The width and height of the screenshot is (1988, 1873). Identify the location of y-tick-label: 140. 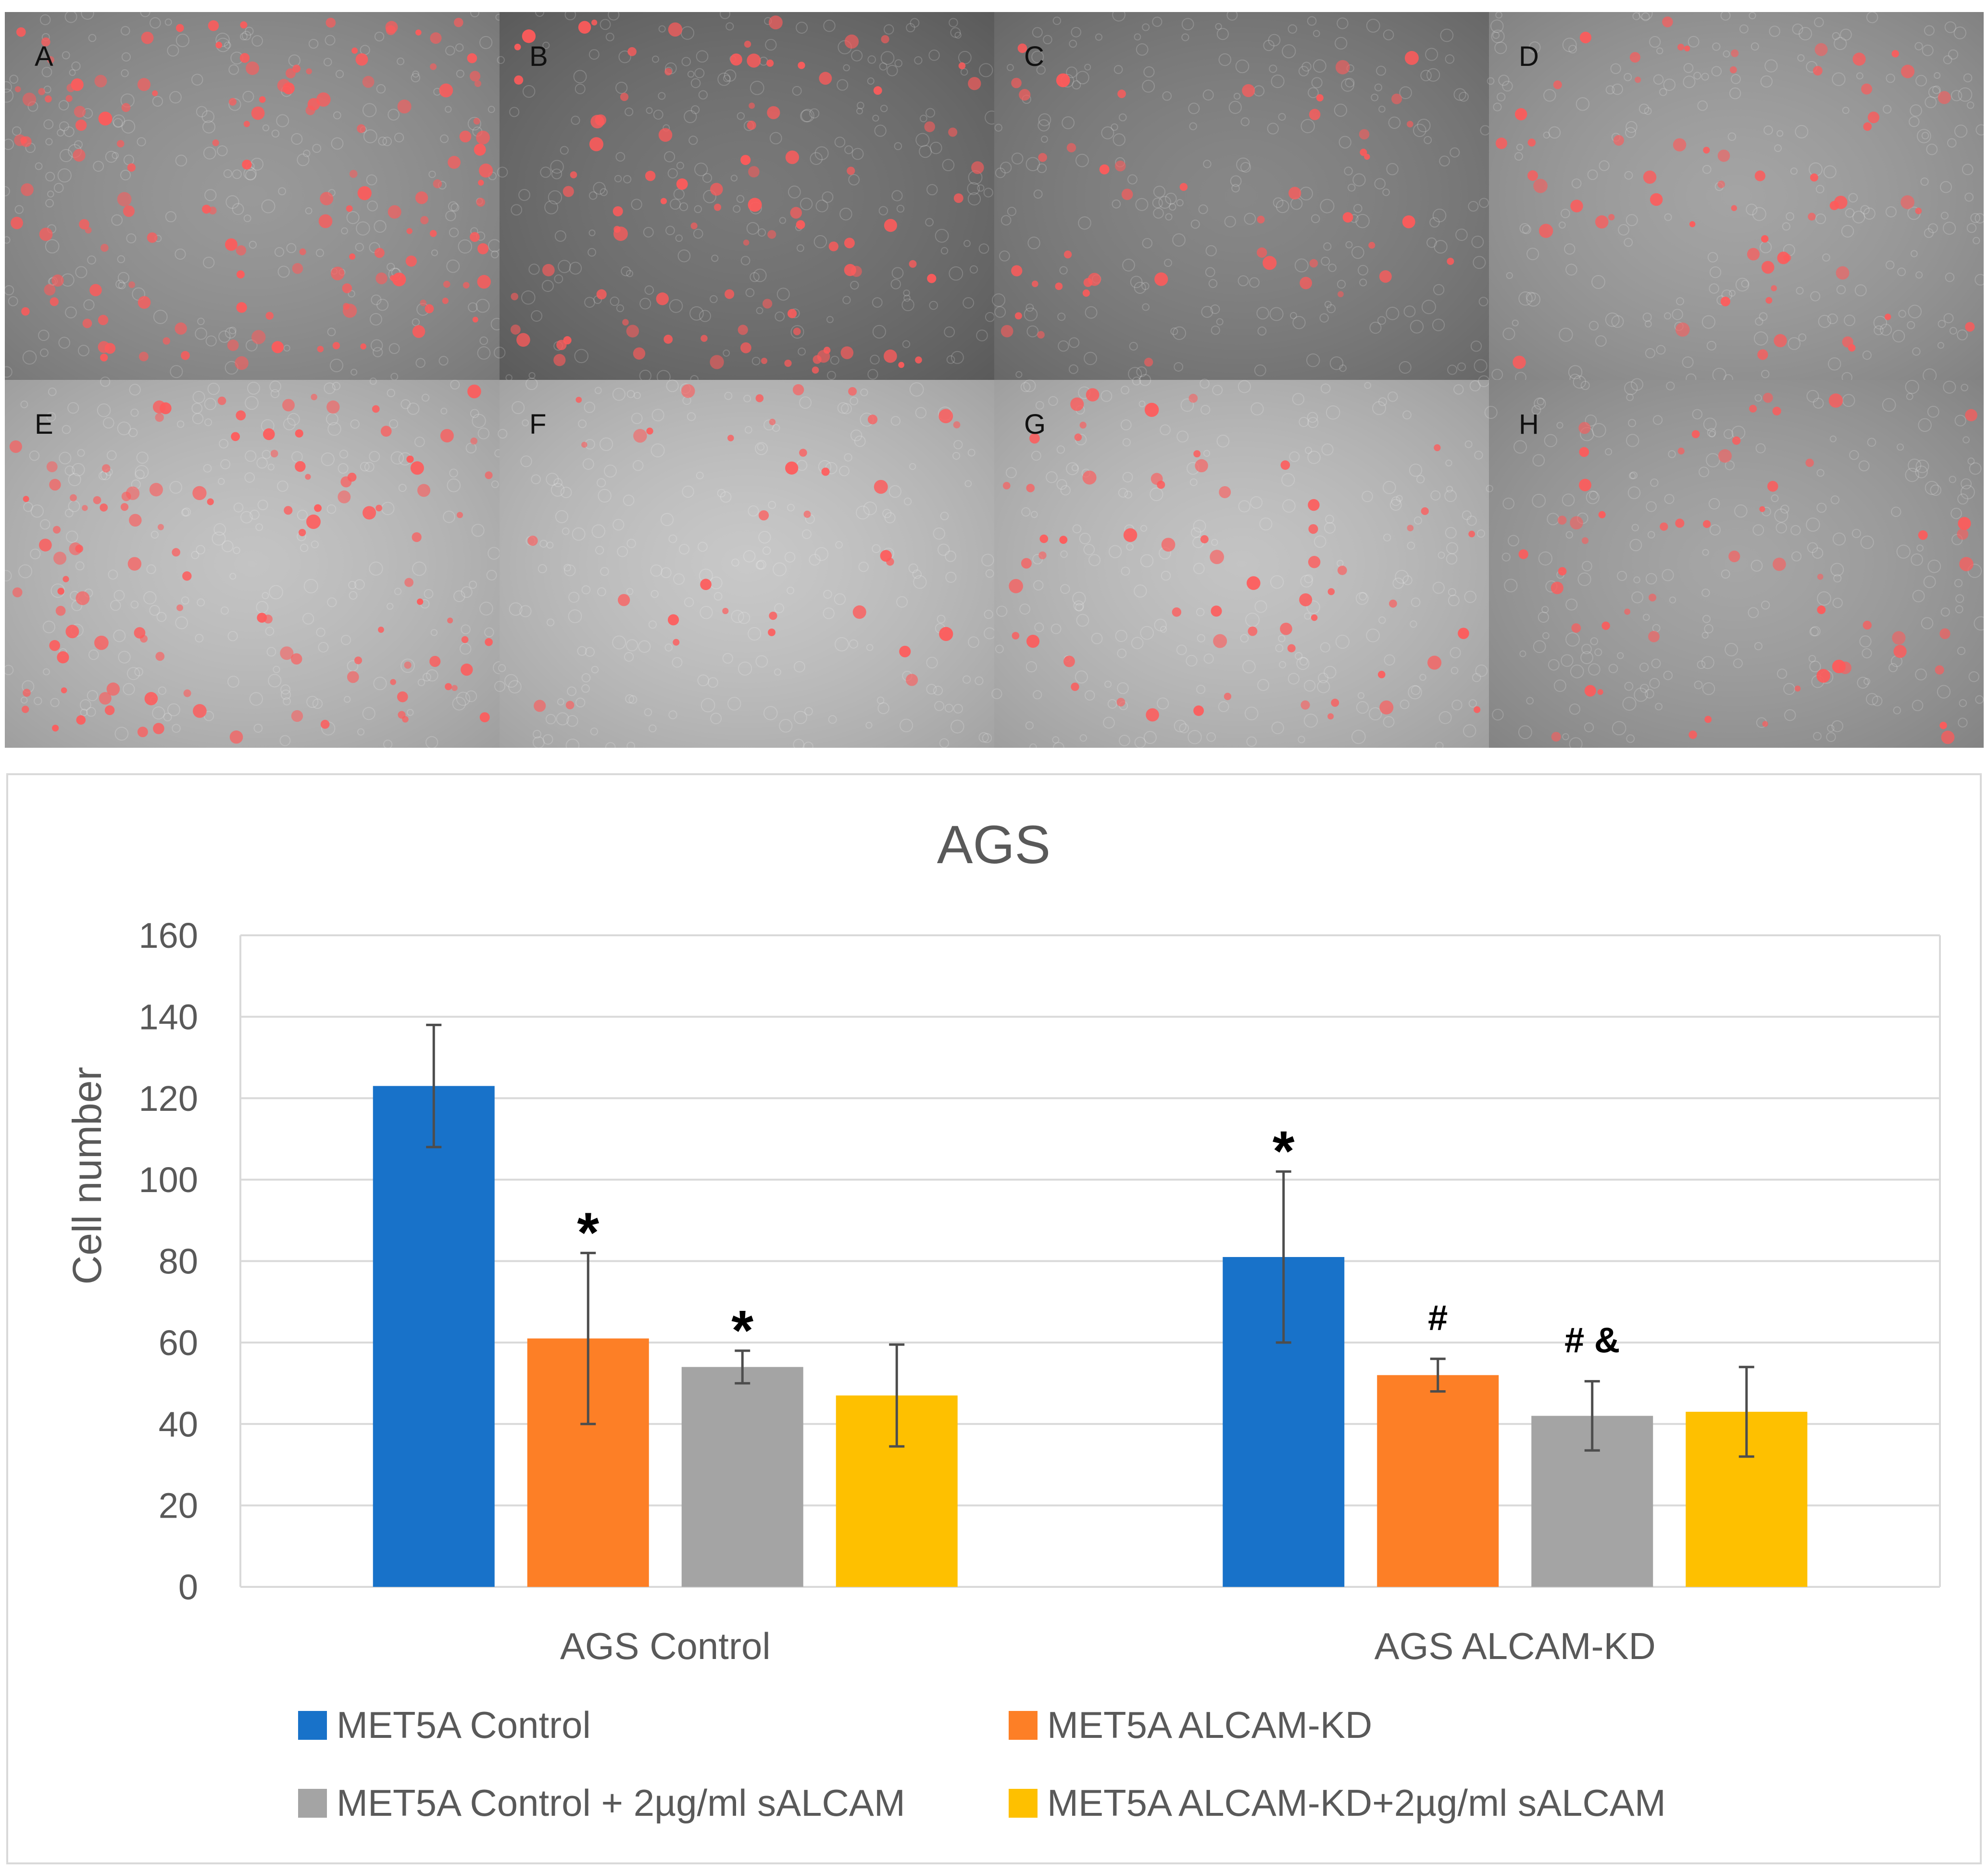
(168, 1017).